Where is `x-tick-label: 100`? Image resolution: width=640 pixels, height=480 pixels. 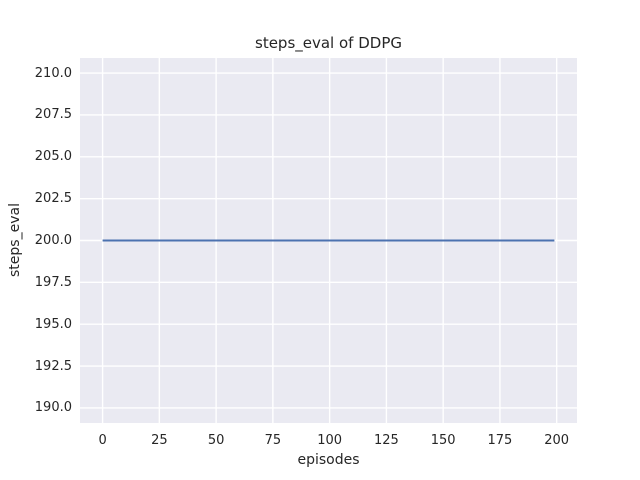
x-tick-label: 100 is located at coordinates (330, 440).